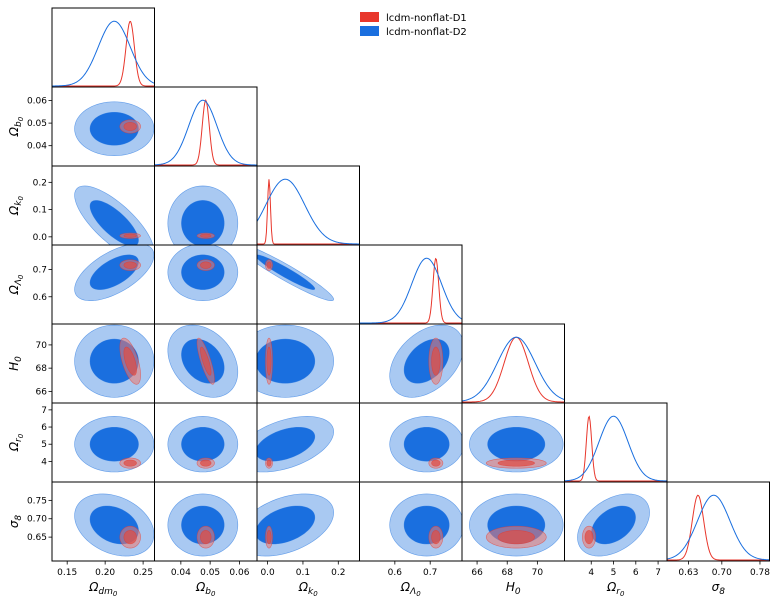 This screenshot has width=784, height=603. What do you see at coordinates (760, 573) in the screenshot?
I see `x-tick-label: 0.78` at bounding box center [760, 573].